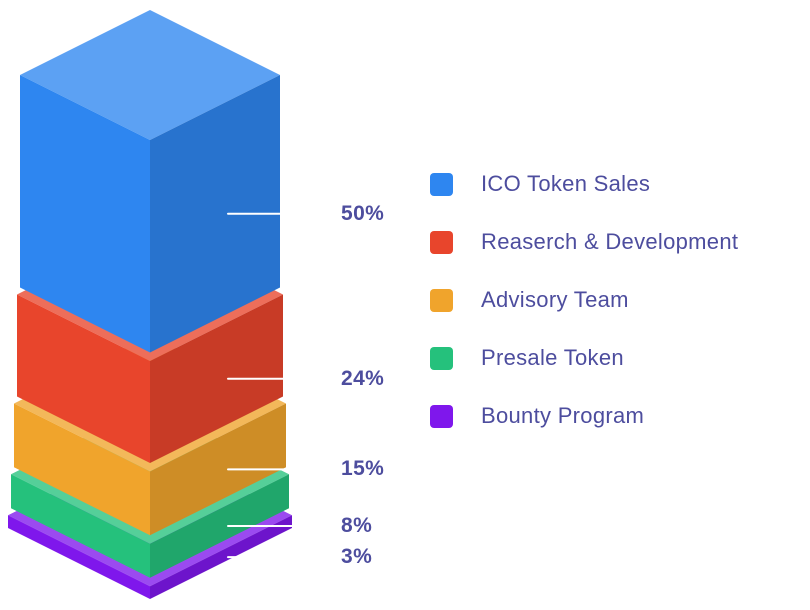  Describe the element at coordinates (566, 183) in the screenshot. I see `legend-label-ico-token-sales: ICO Token Sales` at that location.